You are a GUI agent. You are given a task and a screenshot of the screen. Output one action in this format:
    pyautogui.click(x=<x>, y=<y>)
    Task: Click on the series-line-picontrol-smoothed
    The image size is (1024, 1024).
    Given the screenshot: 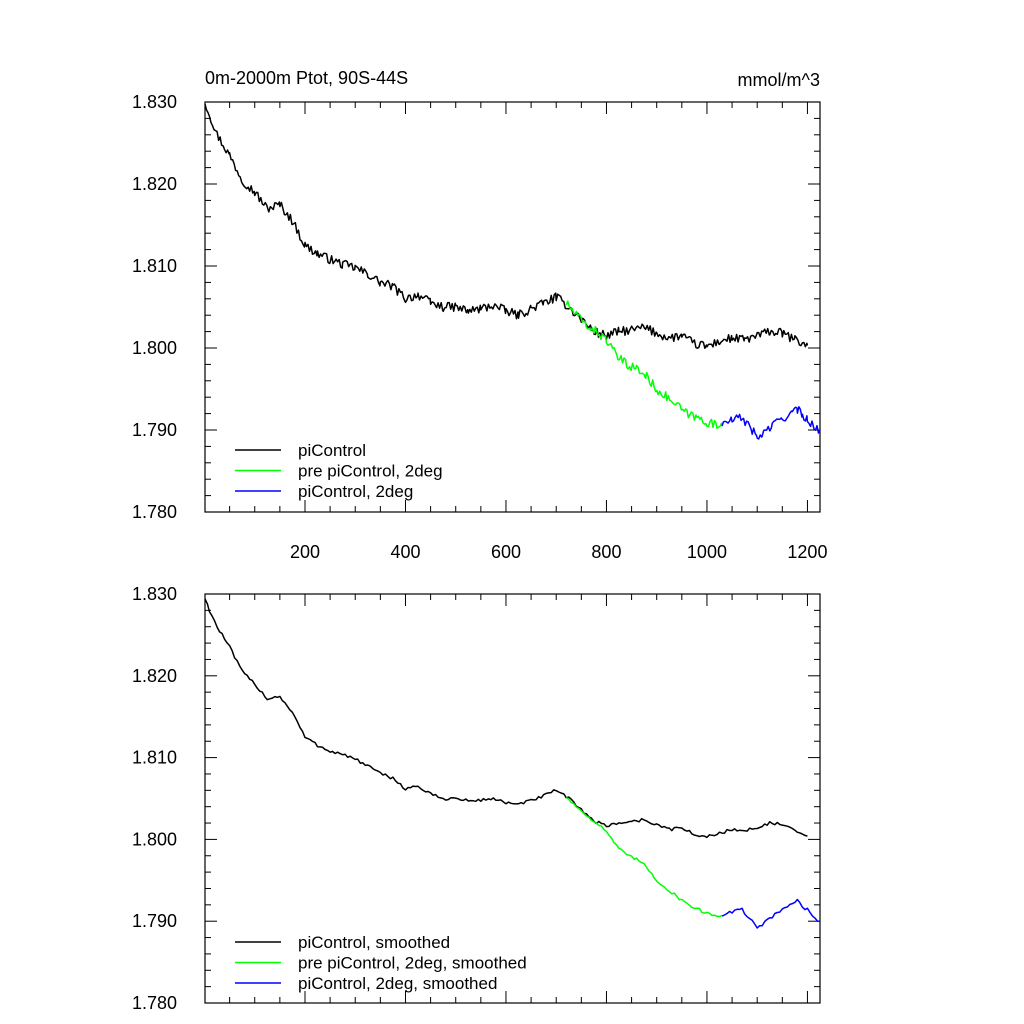 What is the action you would take?
    pyautogui.click(x=506, y=718)
    